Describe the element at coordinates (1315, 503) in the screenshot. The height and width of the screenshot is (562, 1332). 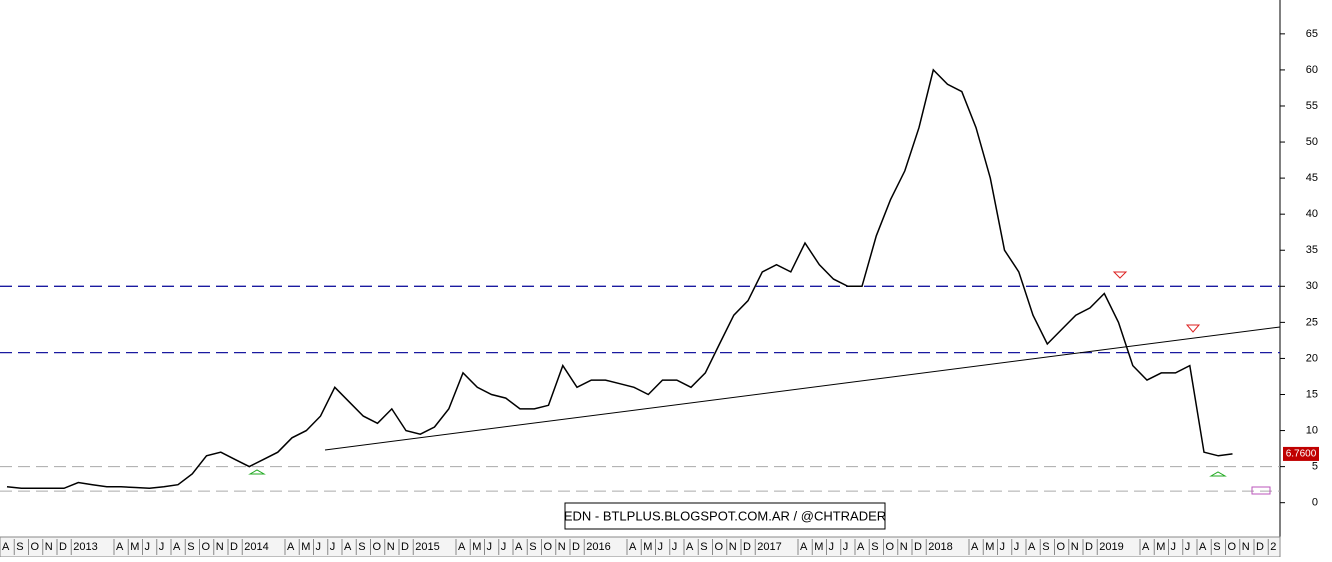
I see `y-tick-label: 0` at that location.